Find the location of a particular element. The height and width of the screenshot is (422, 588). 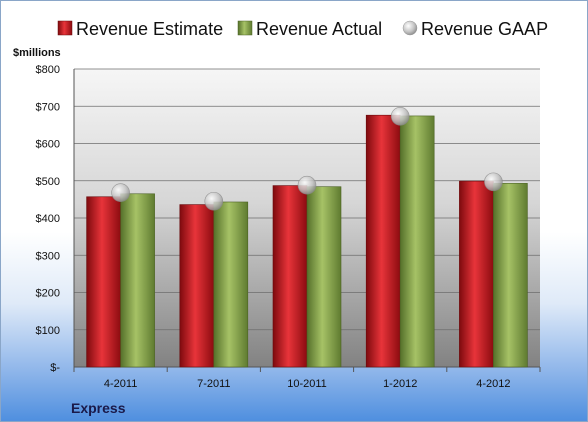

y-tick-label: $500 is located at coordinates (48, 182).